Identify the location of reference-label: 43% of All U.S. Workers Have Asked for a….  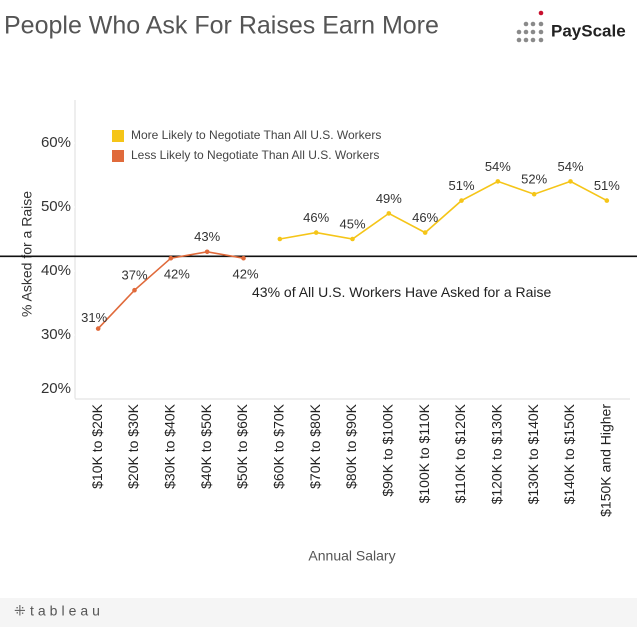
(402, 292).